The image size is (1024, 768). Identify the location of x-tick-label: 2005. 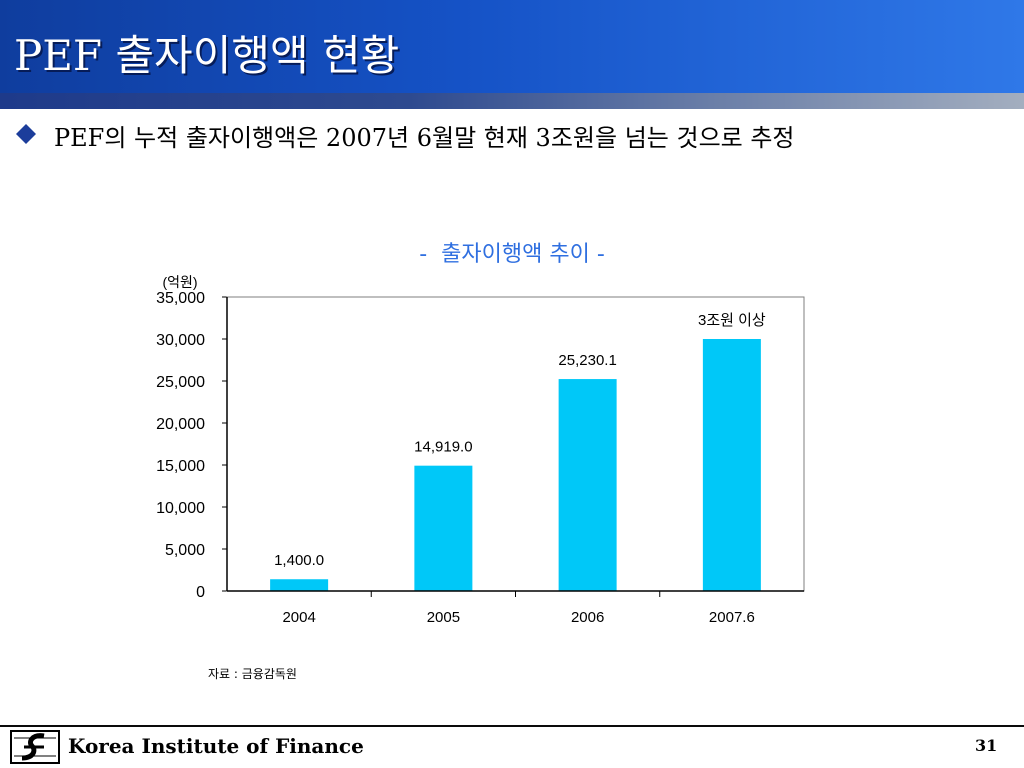
(443, 617).